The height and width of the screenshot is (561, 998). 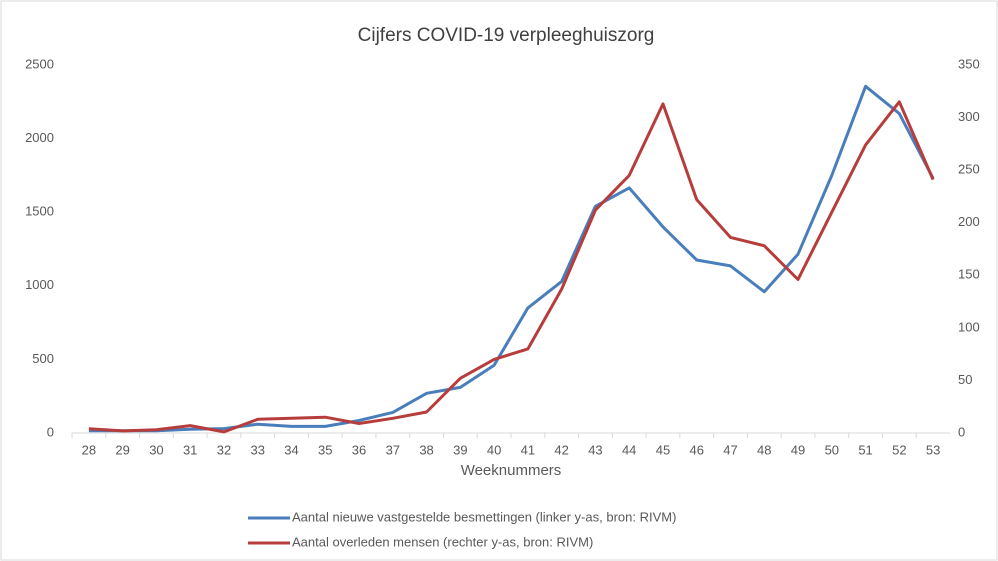 What do you see at coordinates (426, 449) in the screenshot?
I see `x-tick-label: 38` at bounding box center [426, 449].